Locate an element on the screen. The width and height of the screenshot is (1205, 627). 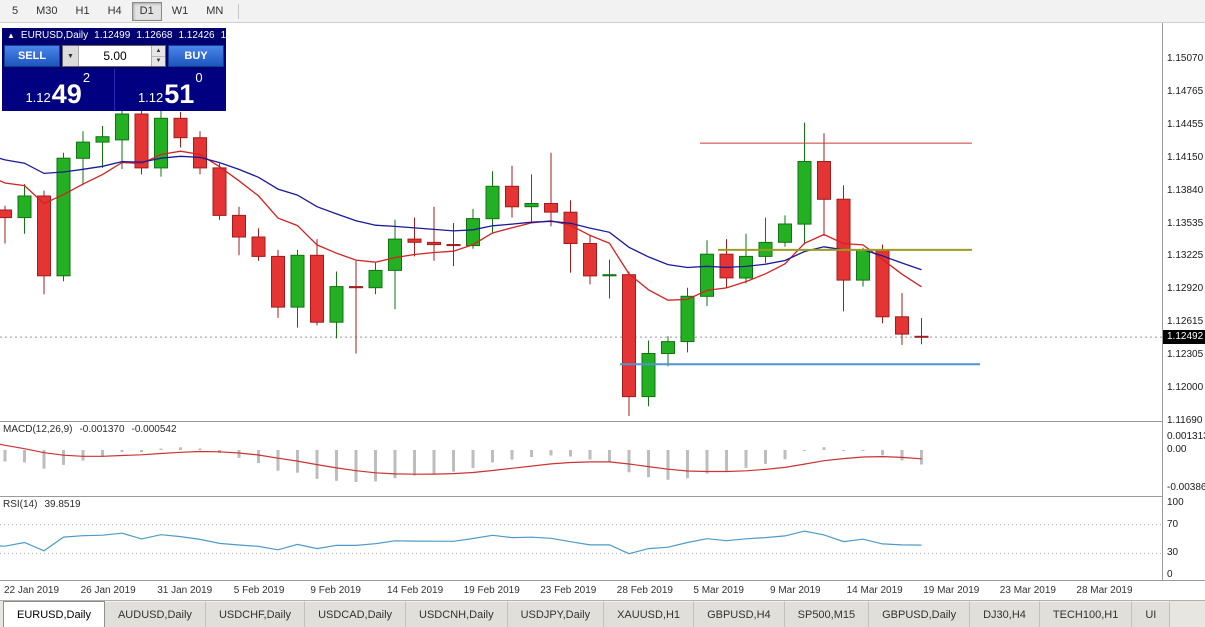
timeframe-button-D1: D1 is located at coordinates (146, 11).